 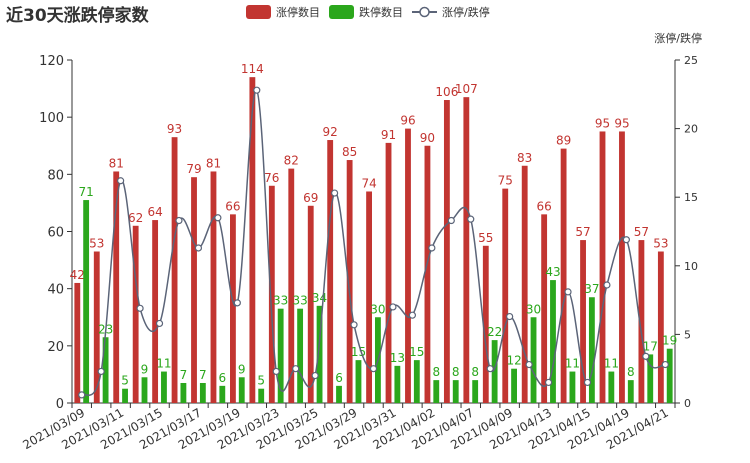 I want to click on y2-tick-label: 5, so click(x=687, y=334).